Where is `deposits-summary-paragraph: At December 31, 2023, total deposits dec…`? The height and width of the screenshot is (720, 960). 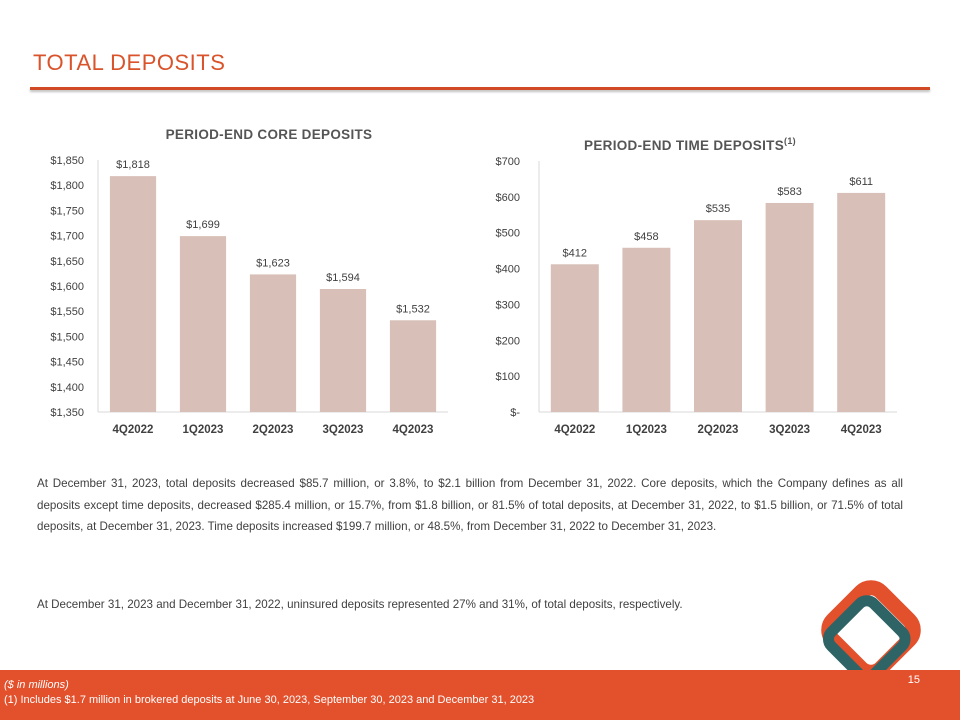 deposits-summary-paragraph: At December 31, 2023, total deposits dec… is located at coordinates (470, 505).